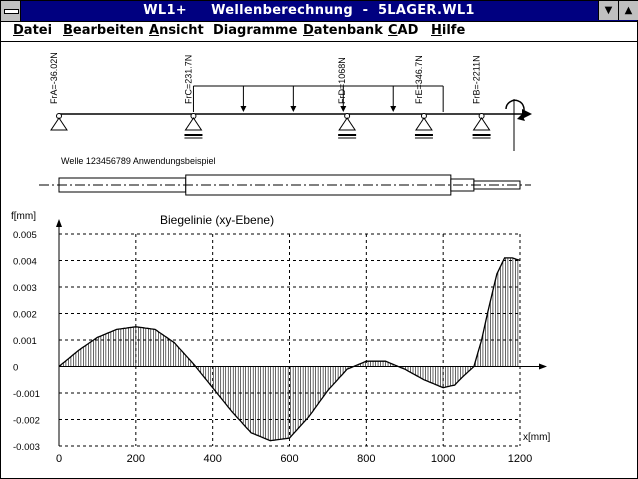  I want to click on system-menu-button, so click(11, 11).